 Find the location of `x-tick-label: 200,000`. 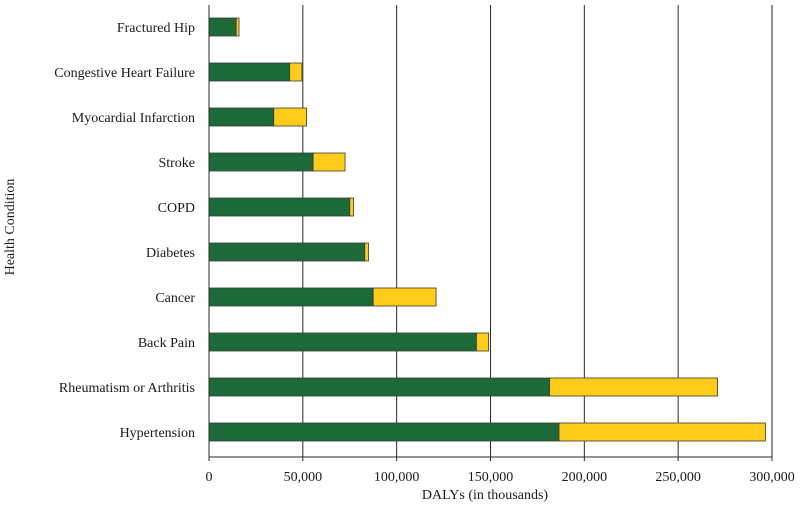

x-tick-label: 200,000 is located at coordinates (585, 477).